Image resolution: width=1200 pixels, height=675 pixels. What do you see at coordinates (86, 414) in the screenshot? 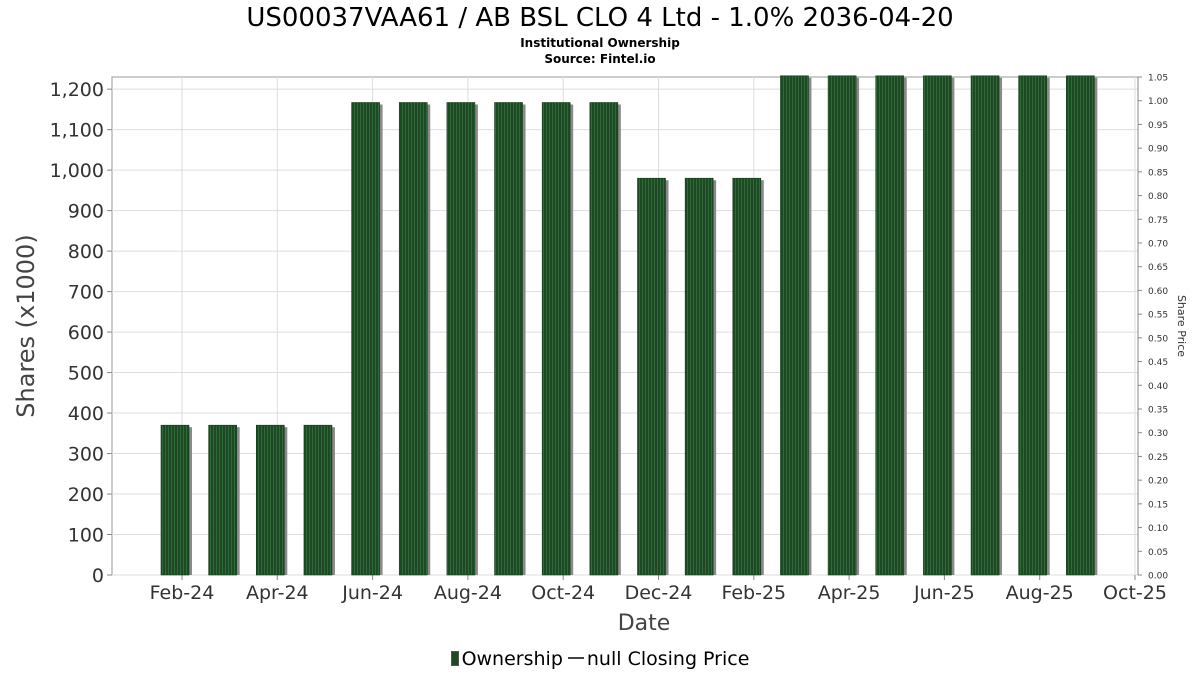
I see `y-tick-label: 400` at bounding box center [86, 414].